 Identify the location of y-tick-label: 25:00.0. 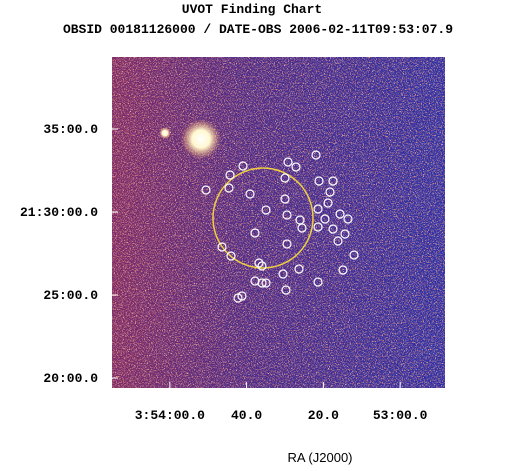
(70, 295).